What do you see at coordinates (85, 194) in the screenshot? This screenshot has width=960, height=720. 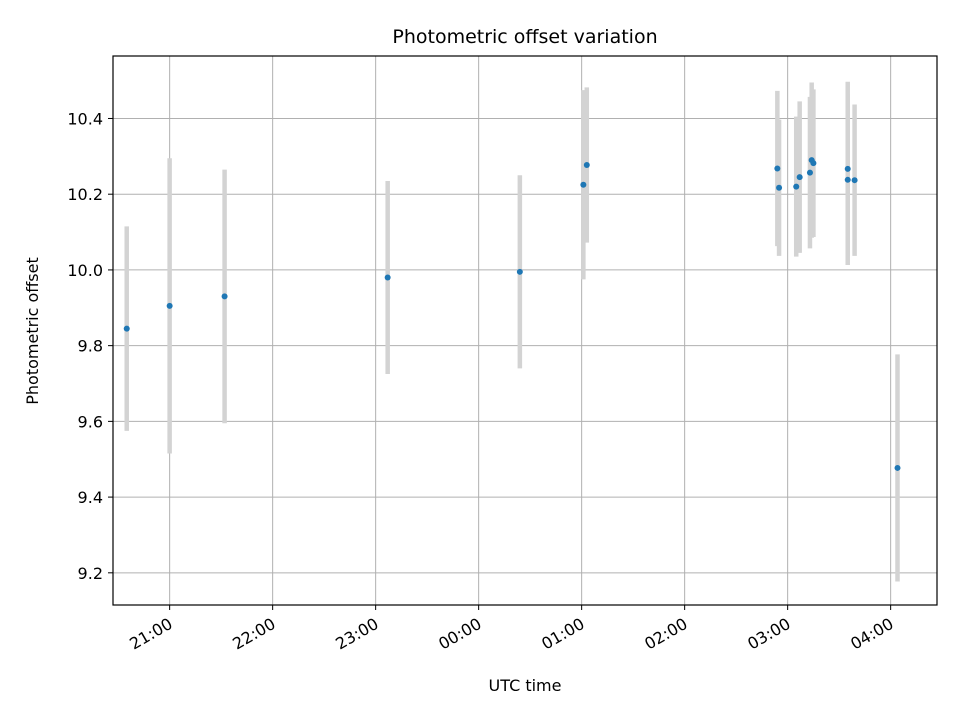 I see `y-tick-label: 10.2` at bounding box center [85, 194].